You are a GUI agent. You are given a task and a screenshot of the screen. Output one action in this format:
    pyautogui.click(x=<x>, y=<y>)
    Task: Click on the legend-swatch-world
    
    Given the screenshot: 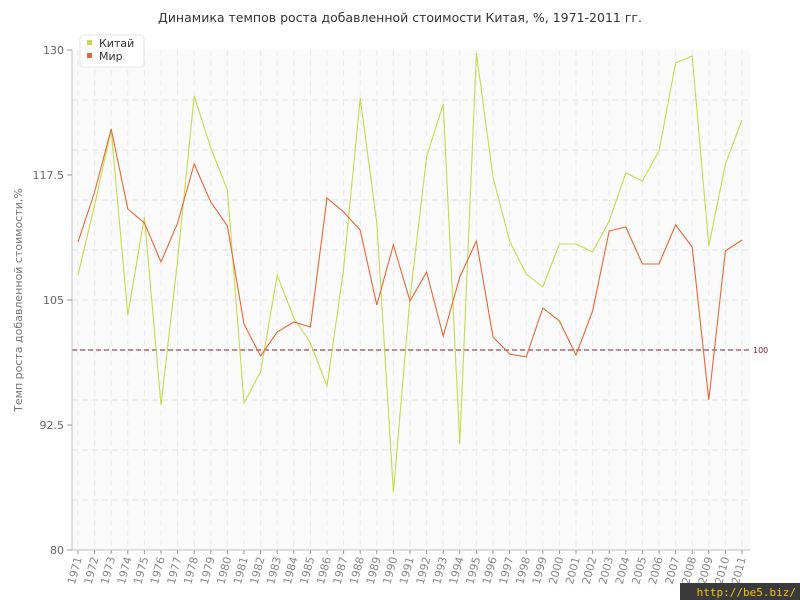 What is the action you would take?
    pyautogui.click(x=89, y=55)
    